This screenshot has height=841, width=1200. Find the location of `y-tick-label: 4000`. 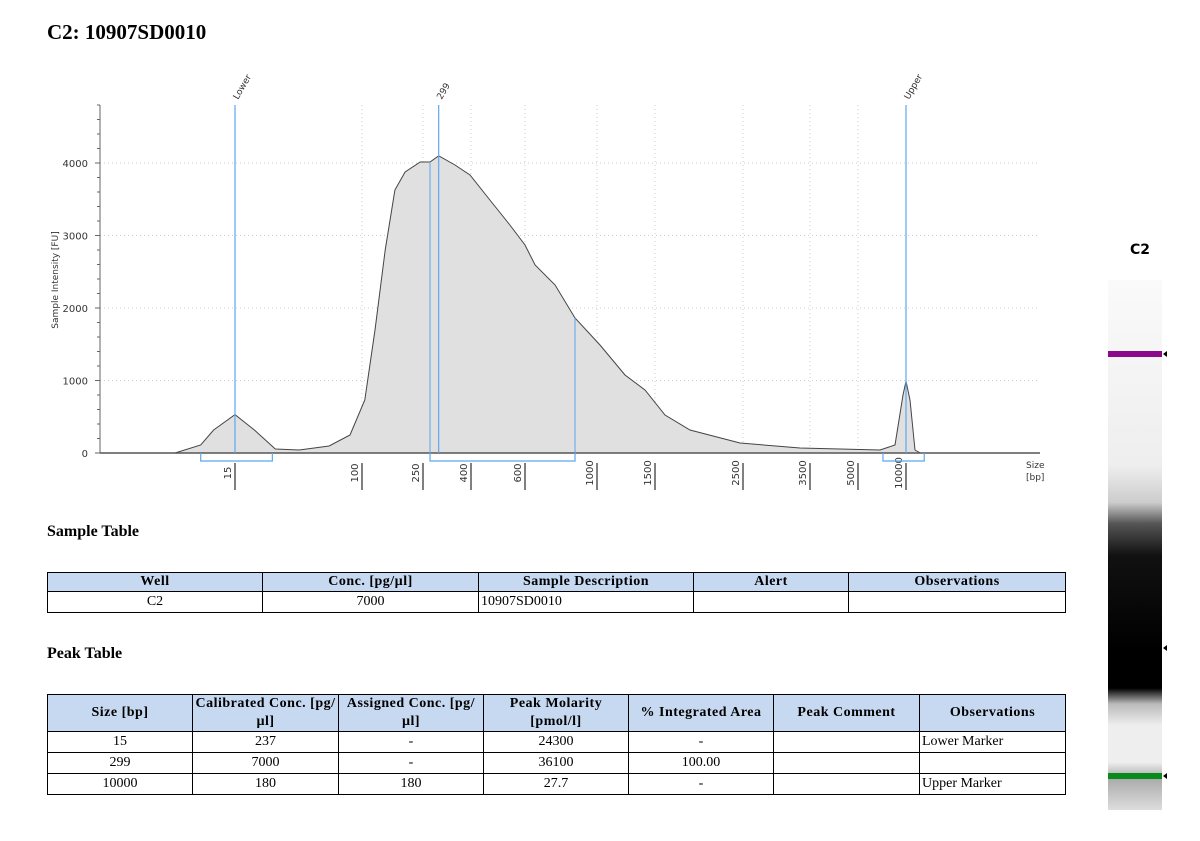

y-tick-label: 4000 is located at coordinates (75, 164).